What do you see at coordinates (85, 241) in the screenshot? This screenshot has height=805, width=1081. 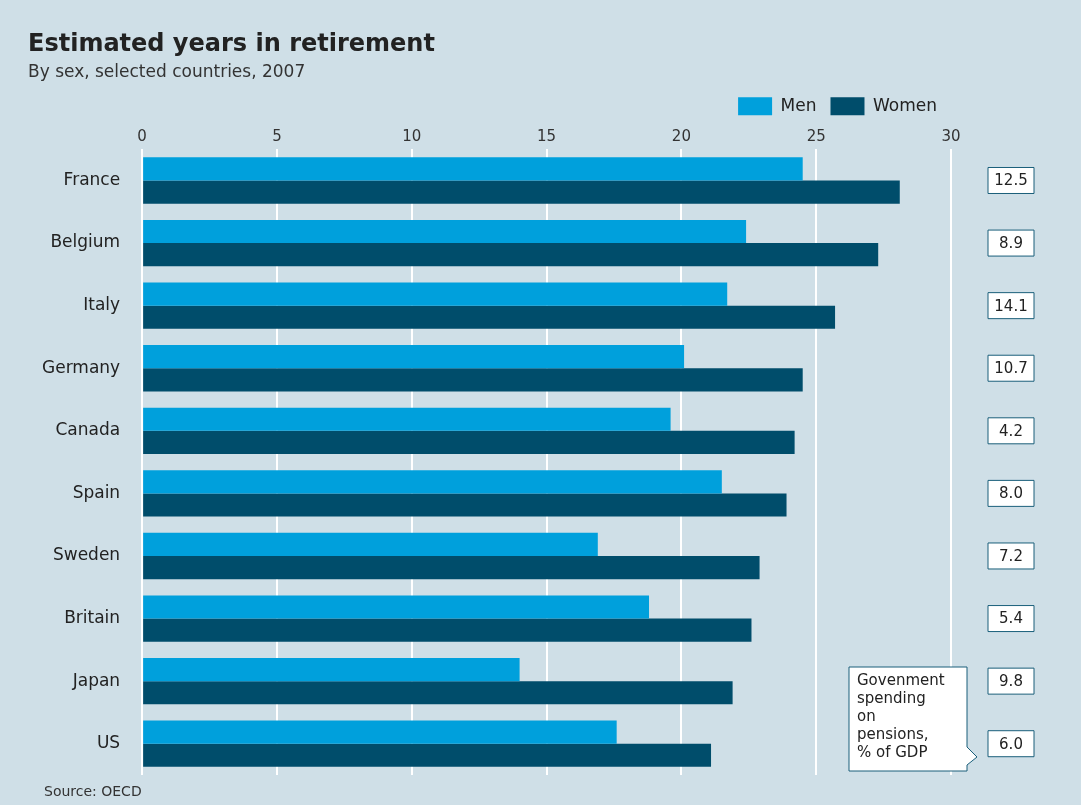 I see `y-tick-label: Belgium` at bounding box center [85, 241].